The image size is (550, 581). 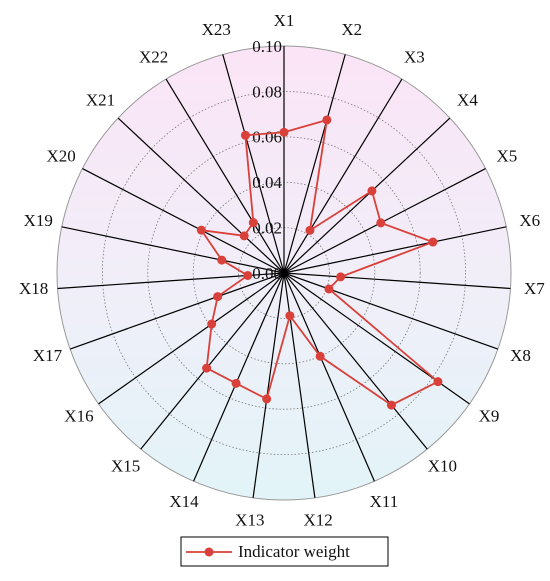 I want to click on tick-label: 0.02, so click(x=267, y=228).